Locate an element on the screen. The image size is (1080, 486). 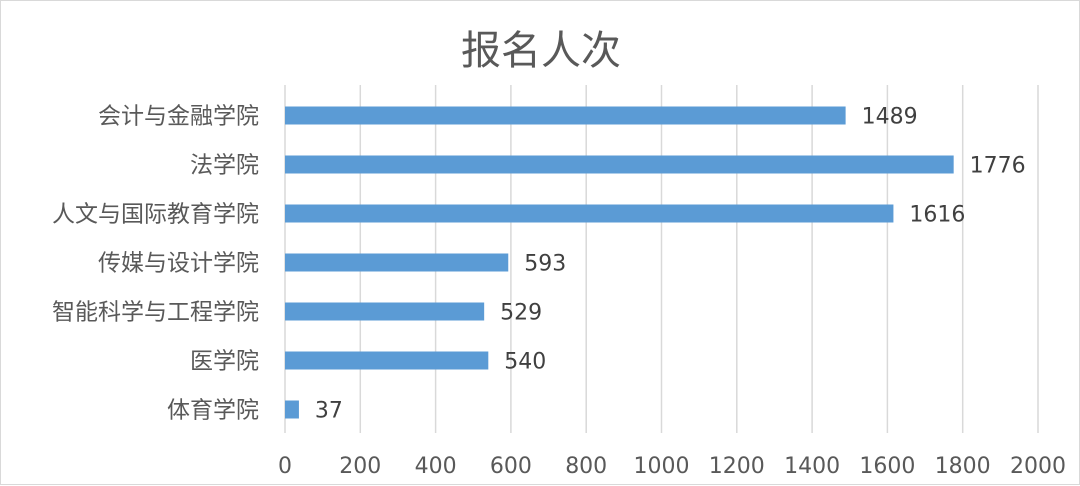
data-label: 593 is located at coordinates (545, 264).